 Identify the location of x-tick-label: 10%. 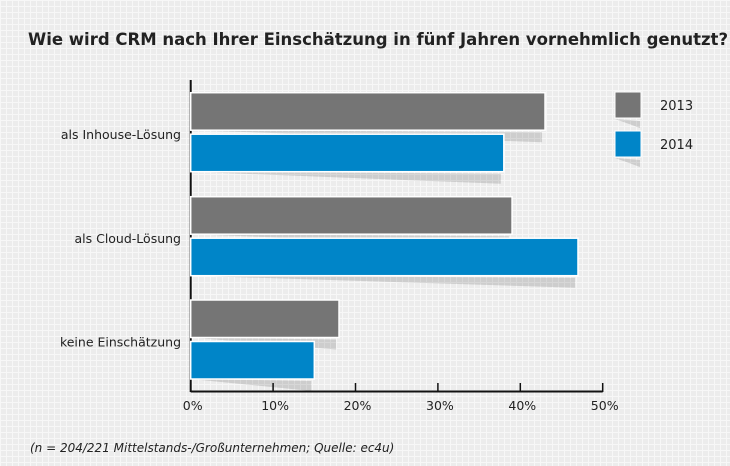
(275, 405).